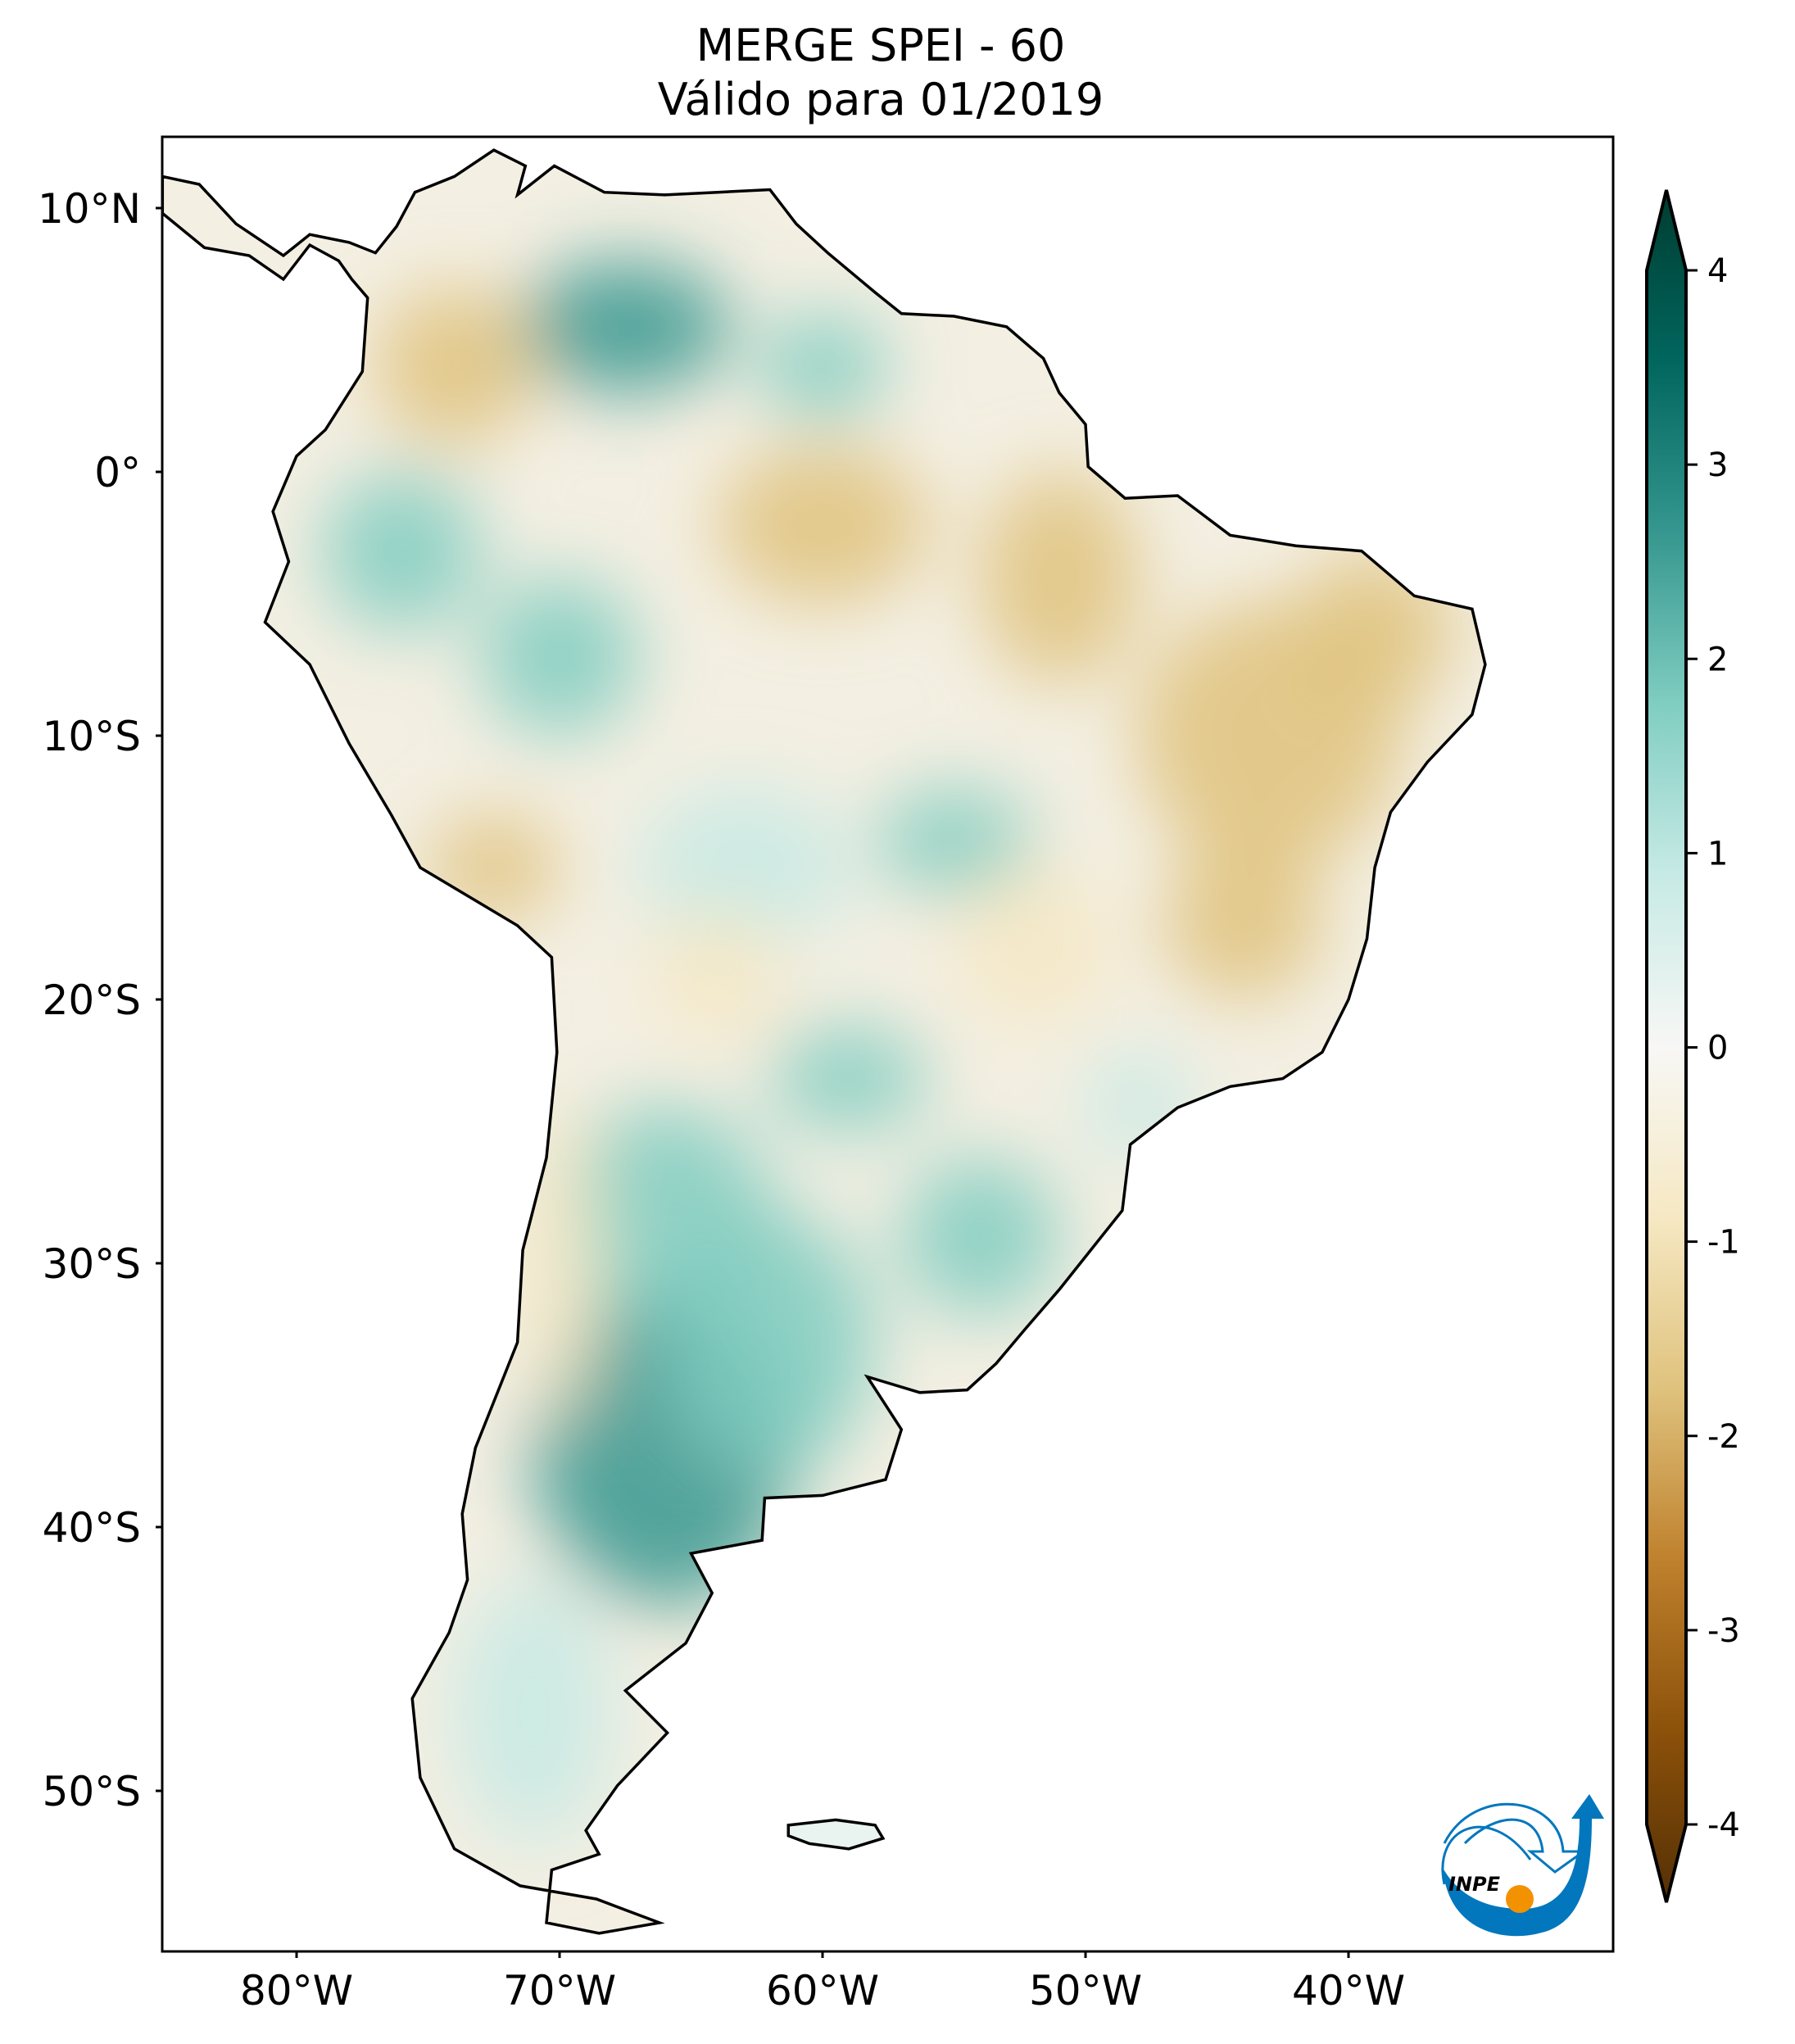  Describe the element at coordinates (1717, 1048) in the screenshot. I see `colorbar-tick-label: 0` at that location.